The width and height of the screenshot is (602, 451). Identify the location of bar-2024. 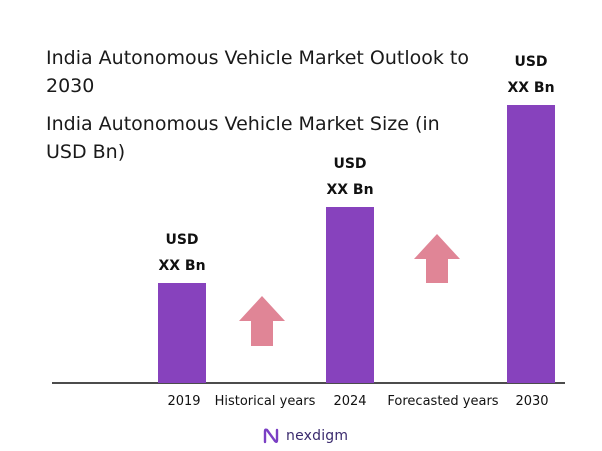
(350, 295).